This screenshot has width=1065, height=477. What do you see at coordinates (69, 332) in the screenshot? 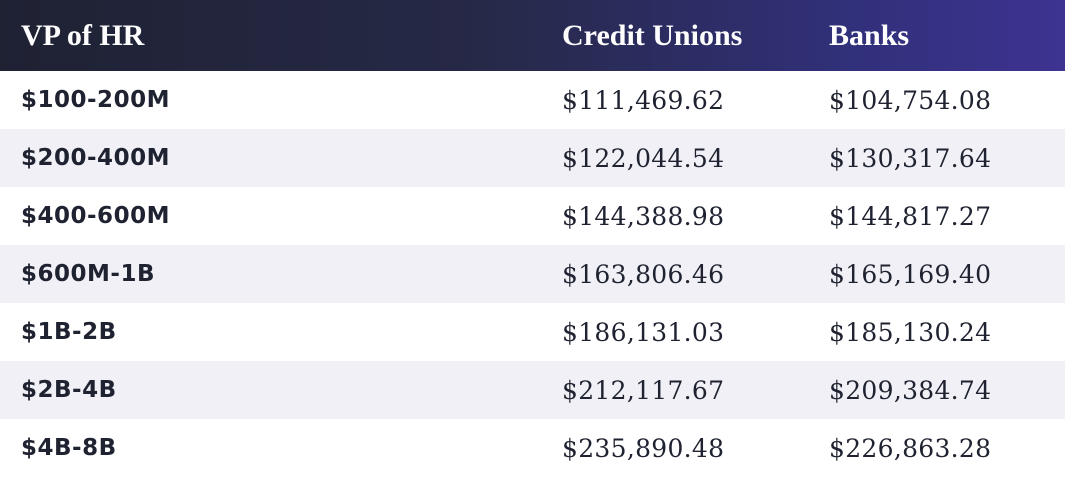
I see `row-label: $1B-2B` at bounding box center [69, 332].